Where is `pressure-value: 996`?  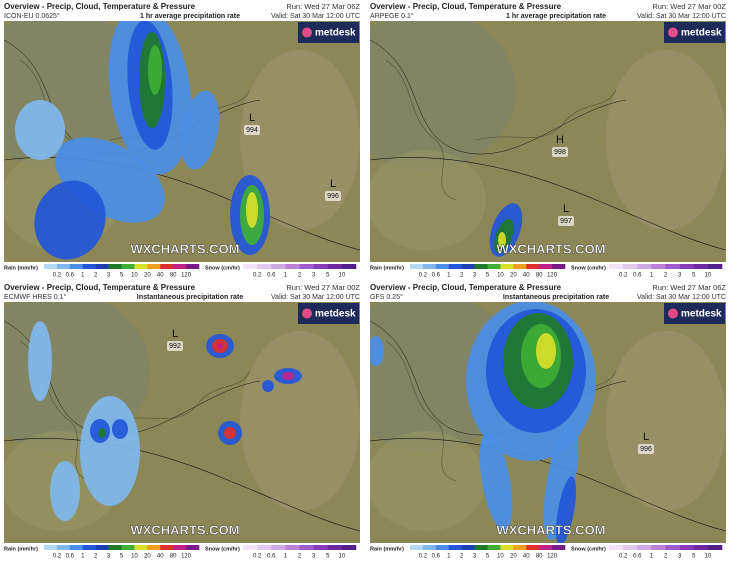 pressure-value: 996 is located at coordinates (646, 449).